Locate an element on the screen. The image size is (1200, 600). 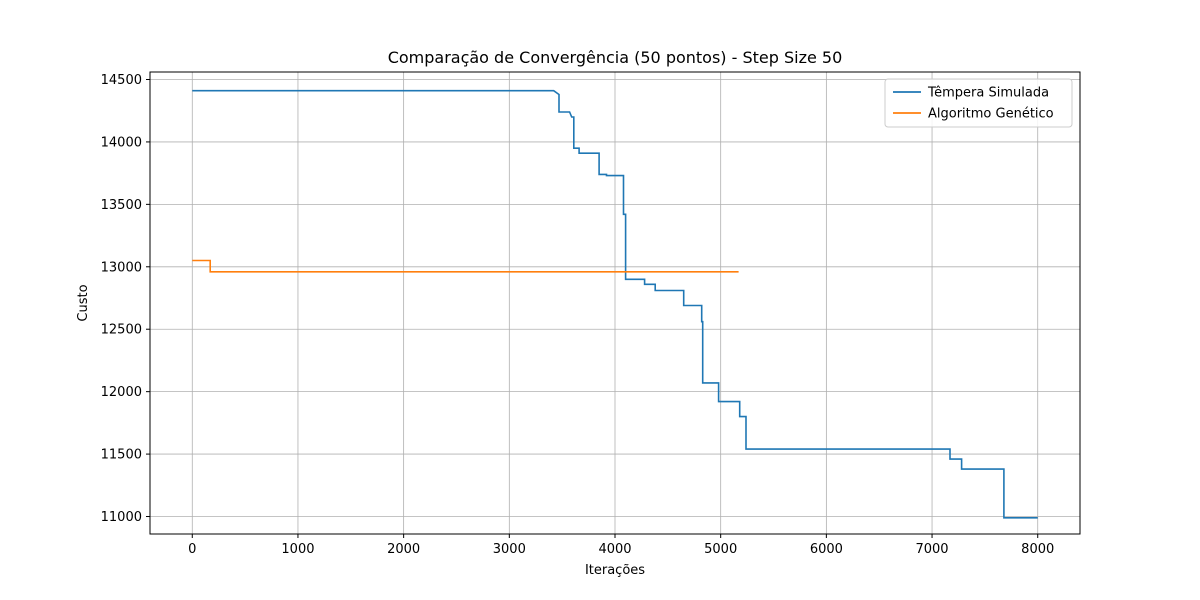
legend: Têmpera Simulada Algoritmo Genético is located at coordinates (978, 103).